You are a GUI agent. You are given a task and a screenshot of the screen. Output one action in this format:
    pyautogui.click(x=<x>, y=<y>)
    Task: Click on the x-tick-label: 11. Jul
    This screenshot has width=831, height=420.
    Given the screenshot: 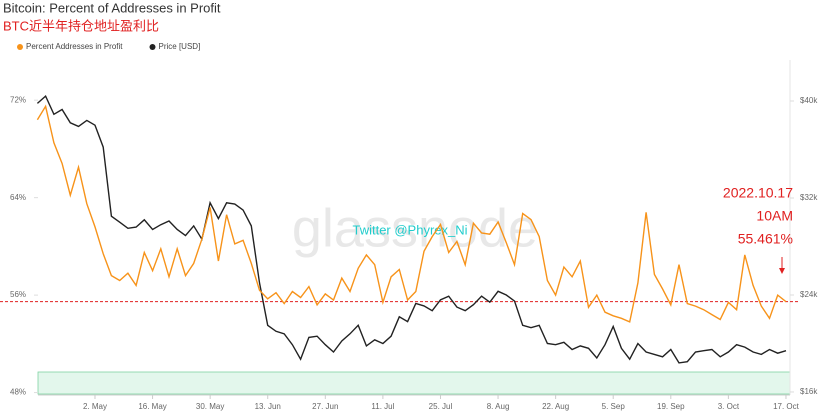 What is the action you would take?
    pyautogui.click(x=382, y=406)
    